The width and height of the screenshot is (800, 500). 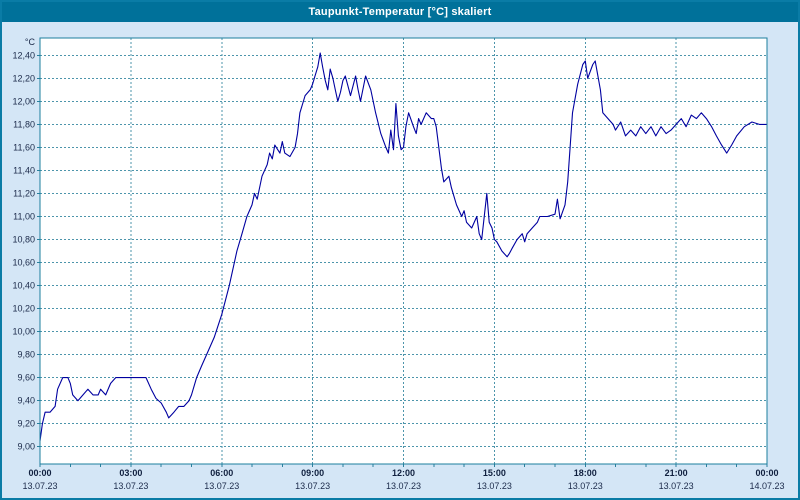 I want to click on x-tick-time-label: 12:00, so click(x=403, y=473).